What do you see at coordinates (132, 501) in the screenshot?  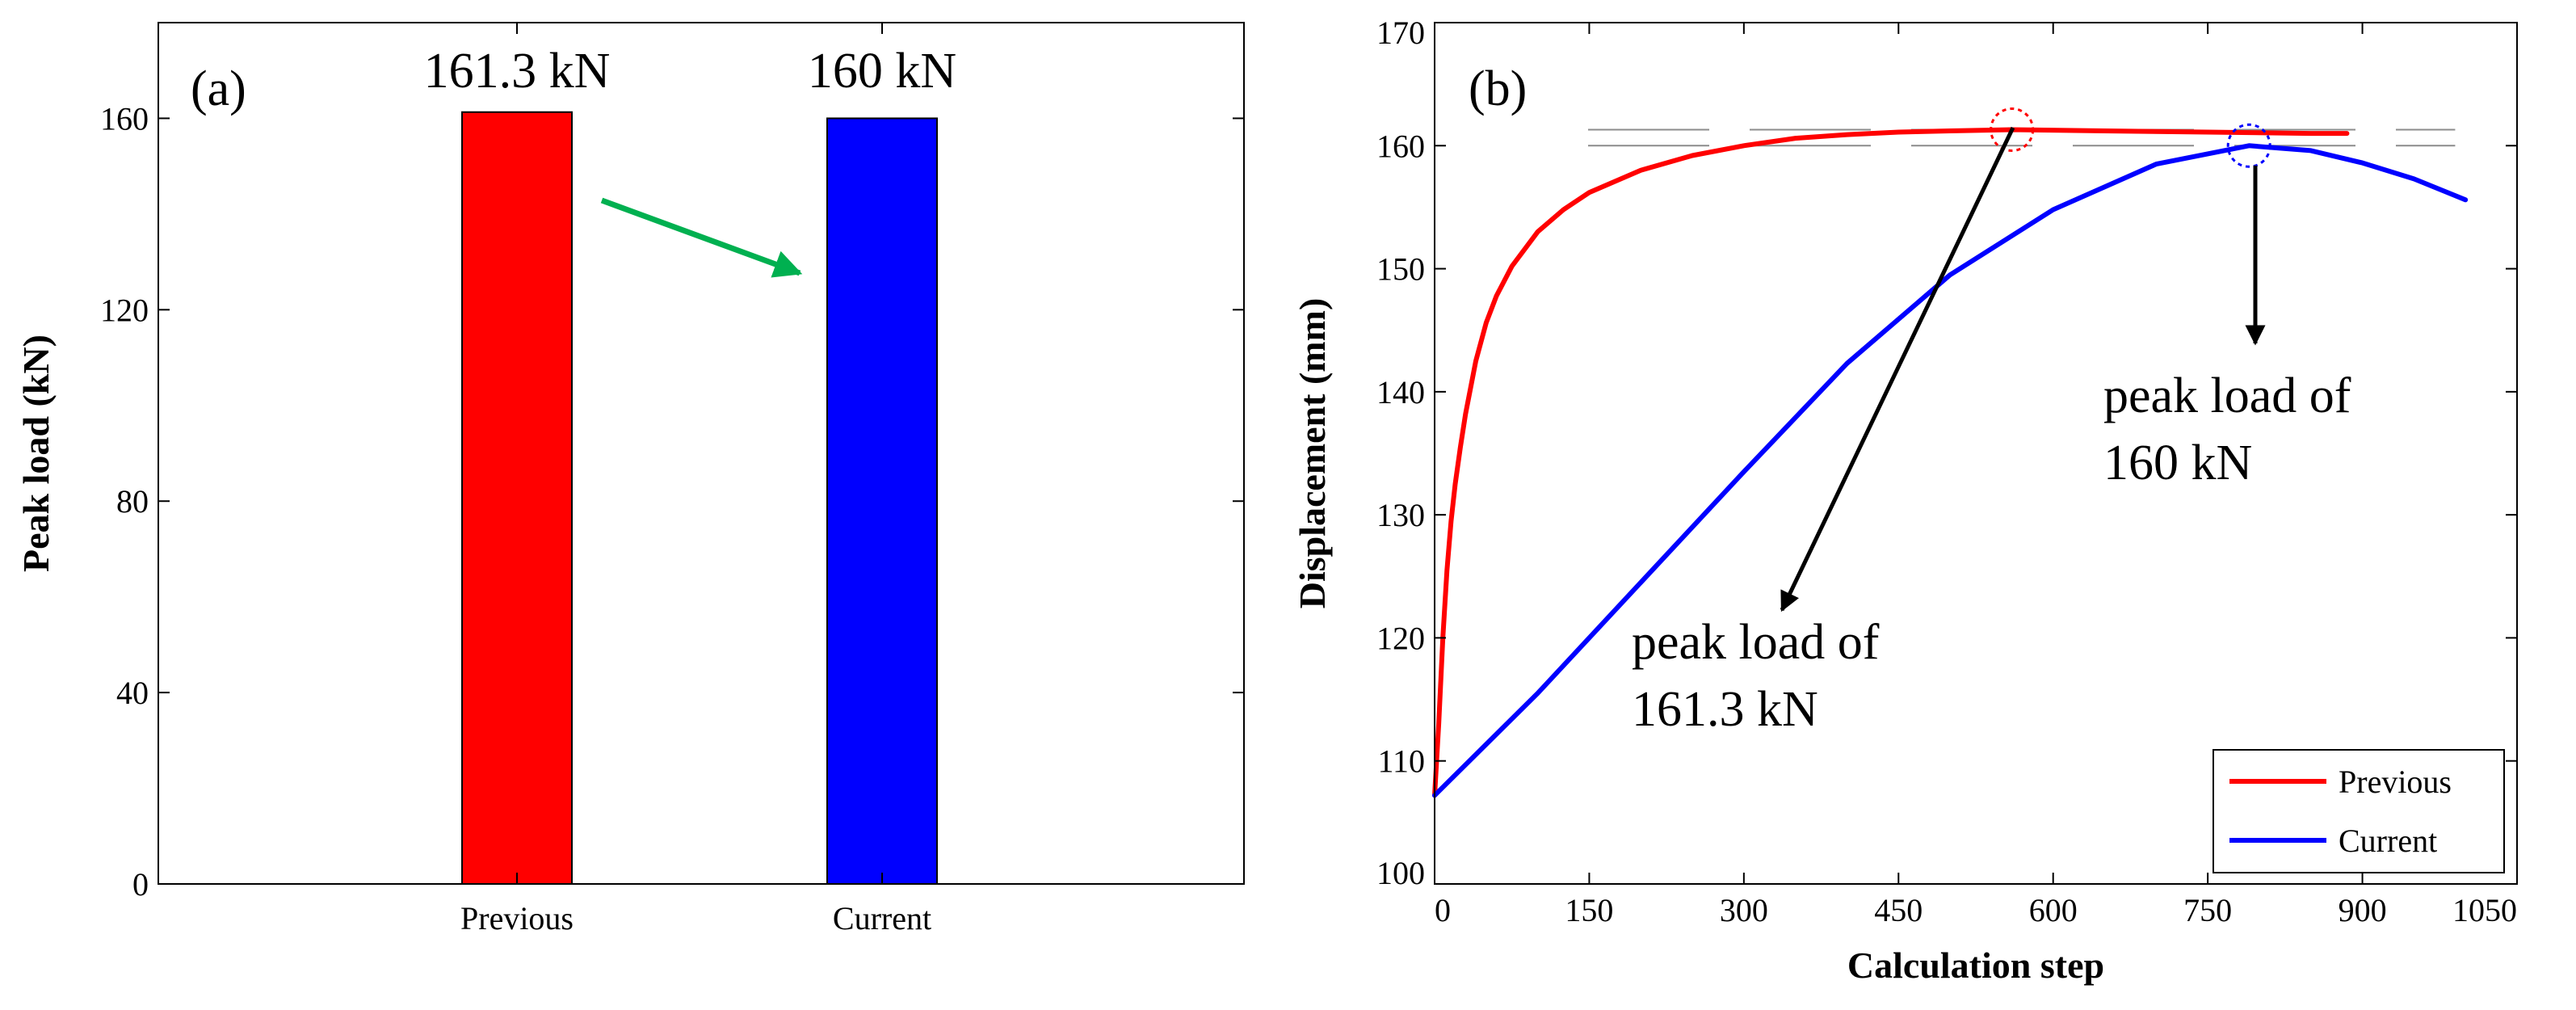 I see `y-tick-label: 80` at bounding box center [132, 501].